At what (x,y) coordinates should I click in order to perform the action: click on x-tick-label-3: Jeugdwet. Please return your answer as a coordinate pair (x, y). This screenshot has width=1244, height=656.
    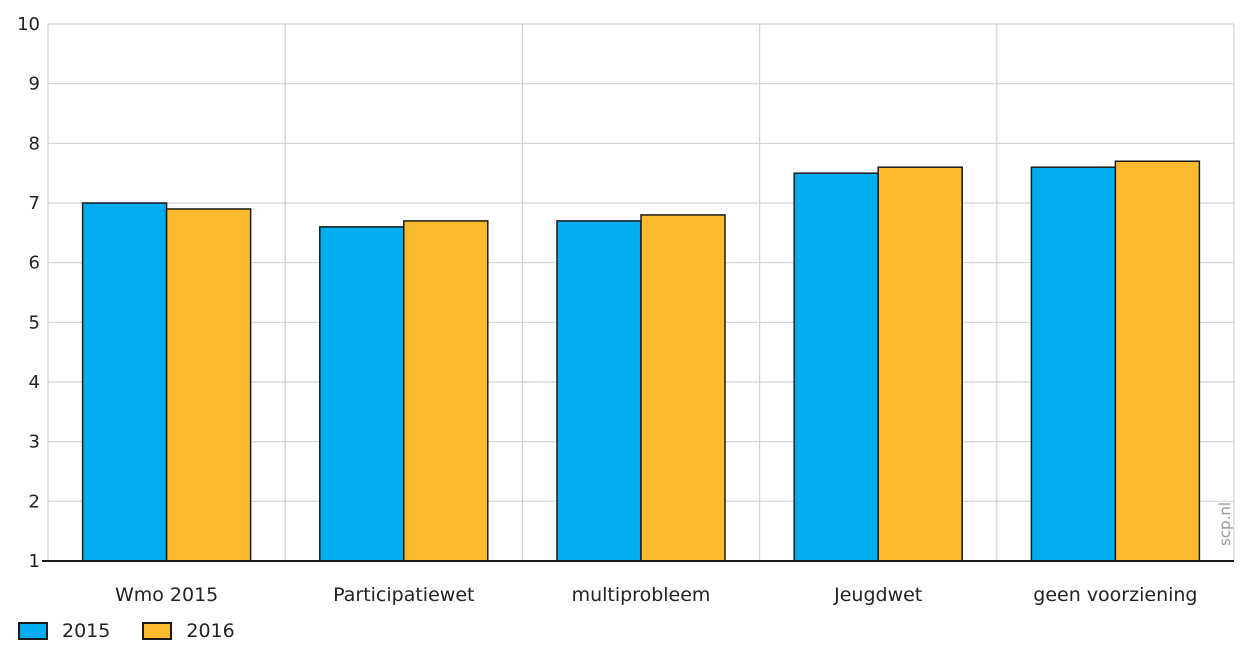
    Looking at the image, I should click on (877, 595).